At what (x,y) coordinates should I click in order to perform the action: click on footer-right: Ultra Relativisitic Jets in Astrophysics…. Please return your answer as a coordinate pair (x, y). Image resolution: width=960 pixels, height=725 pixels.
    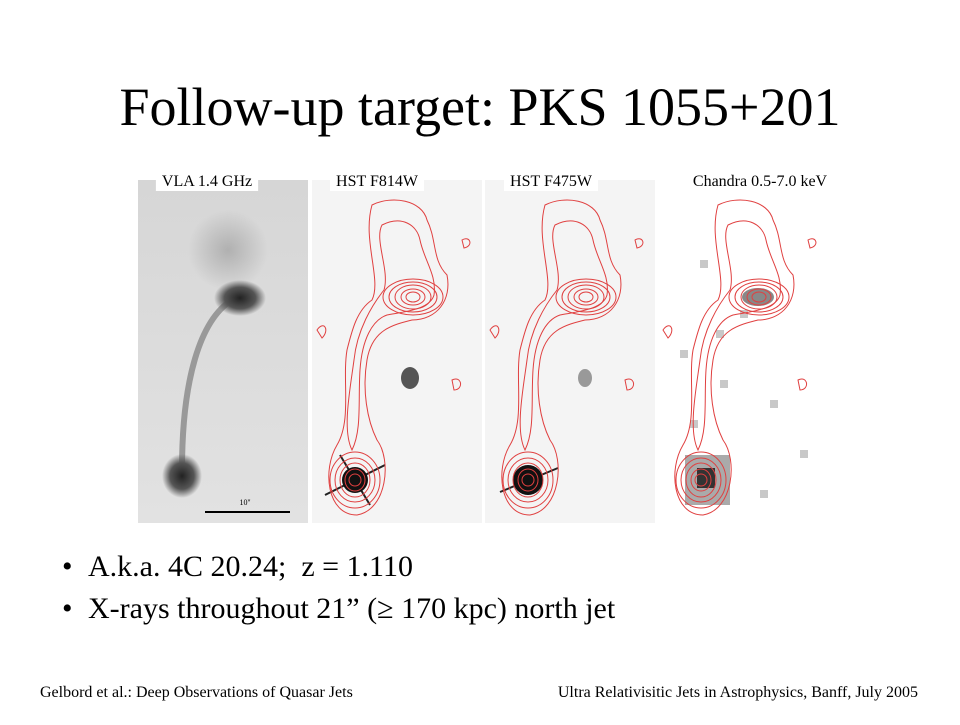
    Looking at the image, I should click on (738, 692).